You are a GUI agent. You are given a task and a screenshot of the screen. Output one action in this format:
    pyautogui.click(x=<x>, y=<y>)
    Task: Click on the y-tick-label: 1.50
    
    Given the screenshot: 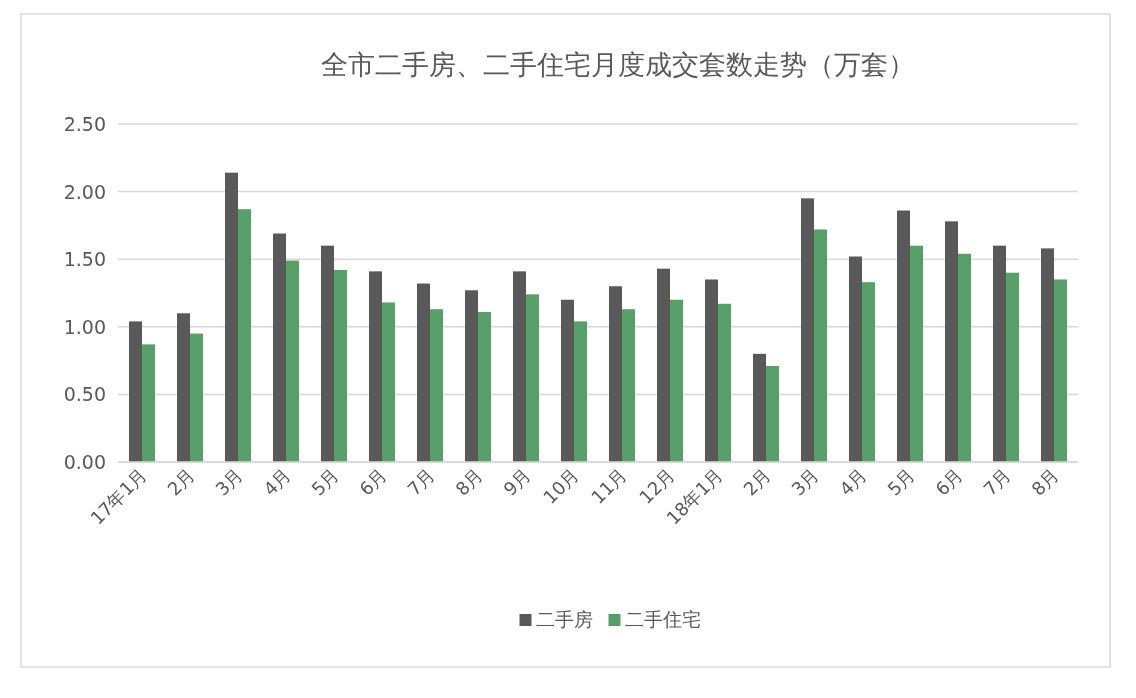 What is the action you would take?
    pyautogui.click(x=84, y=259)
    